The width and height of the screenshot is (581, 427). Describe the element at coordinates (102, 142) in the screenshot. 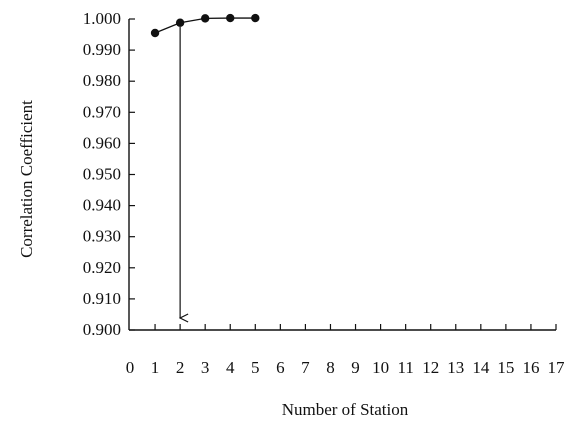

I see `y-tick-label: 0.960` at that location.